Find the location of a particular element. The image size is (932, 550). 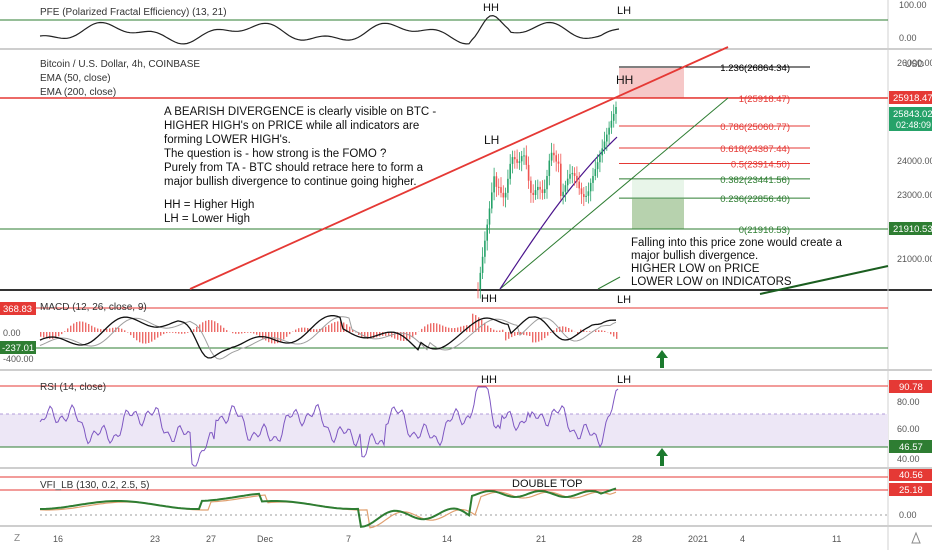

fib-label: 1(25918.47) is located at coordinates (764, 99).